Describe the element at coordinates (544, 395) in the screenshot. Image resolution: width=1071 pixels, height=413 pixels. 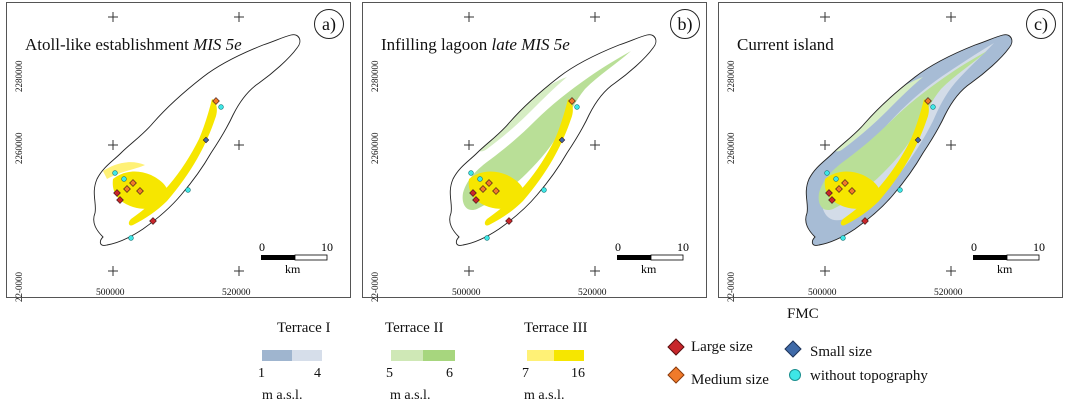
I see `terrace3-unit: m a.s.l.` at that location.